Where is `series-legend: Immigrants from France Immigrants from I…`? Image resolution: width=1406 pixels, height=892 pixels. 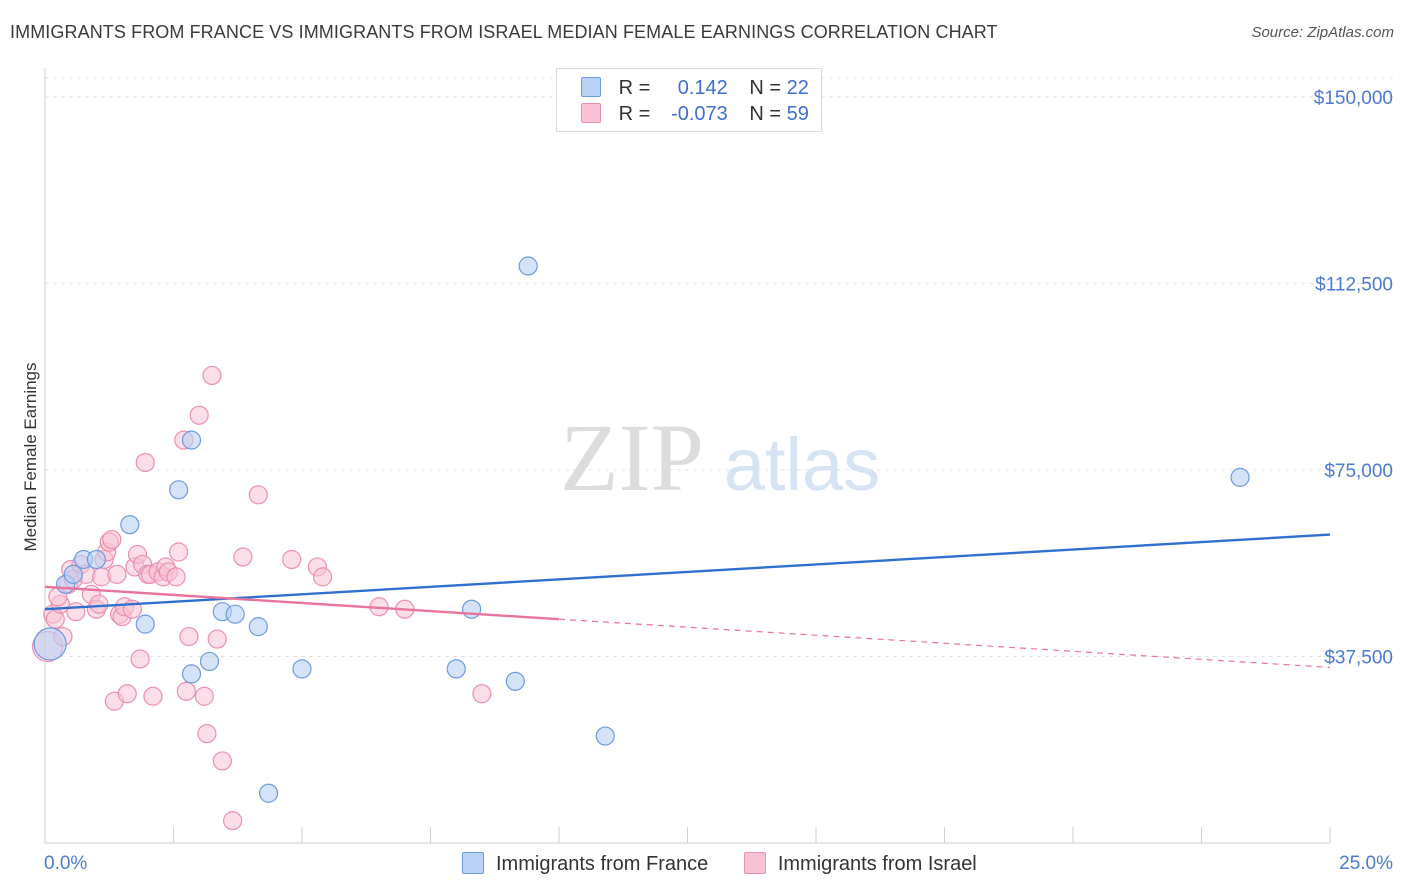
series-legend: Immigrants from France Immigrants from I… is located at coordinates (734, 864).